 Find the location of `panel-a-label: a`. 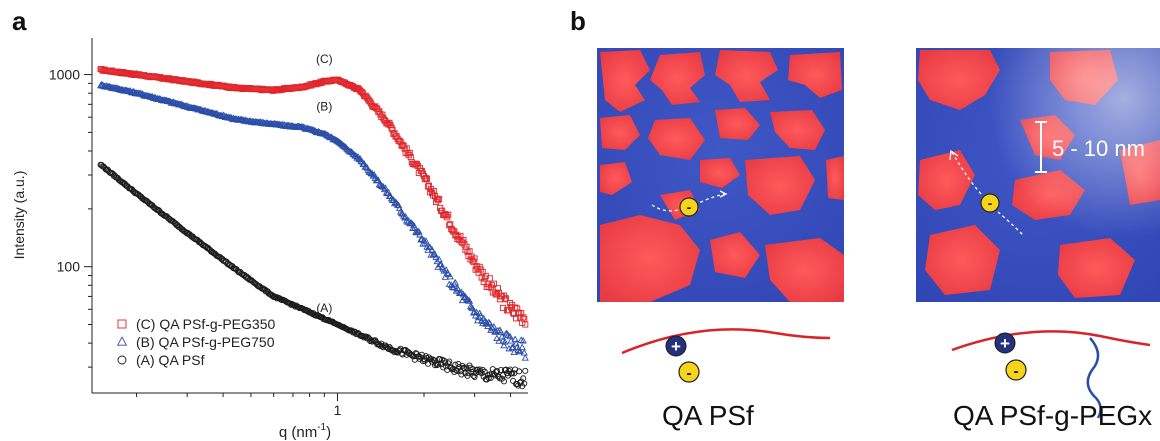

panel-a-label: a is located at coordinates (19, 21).